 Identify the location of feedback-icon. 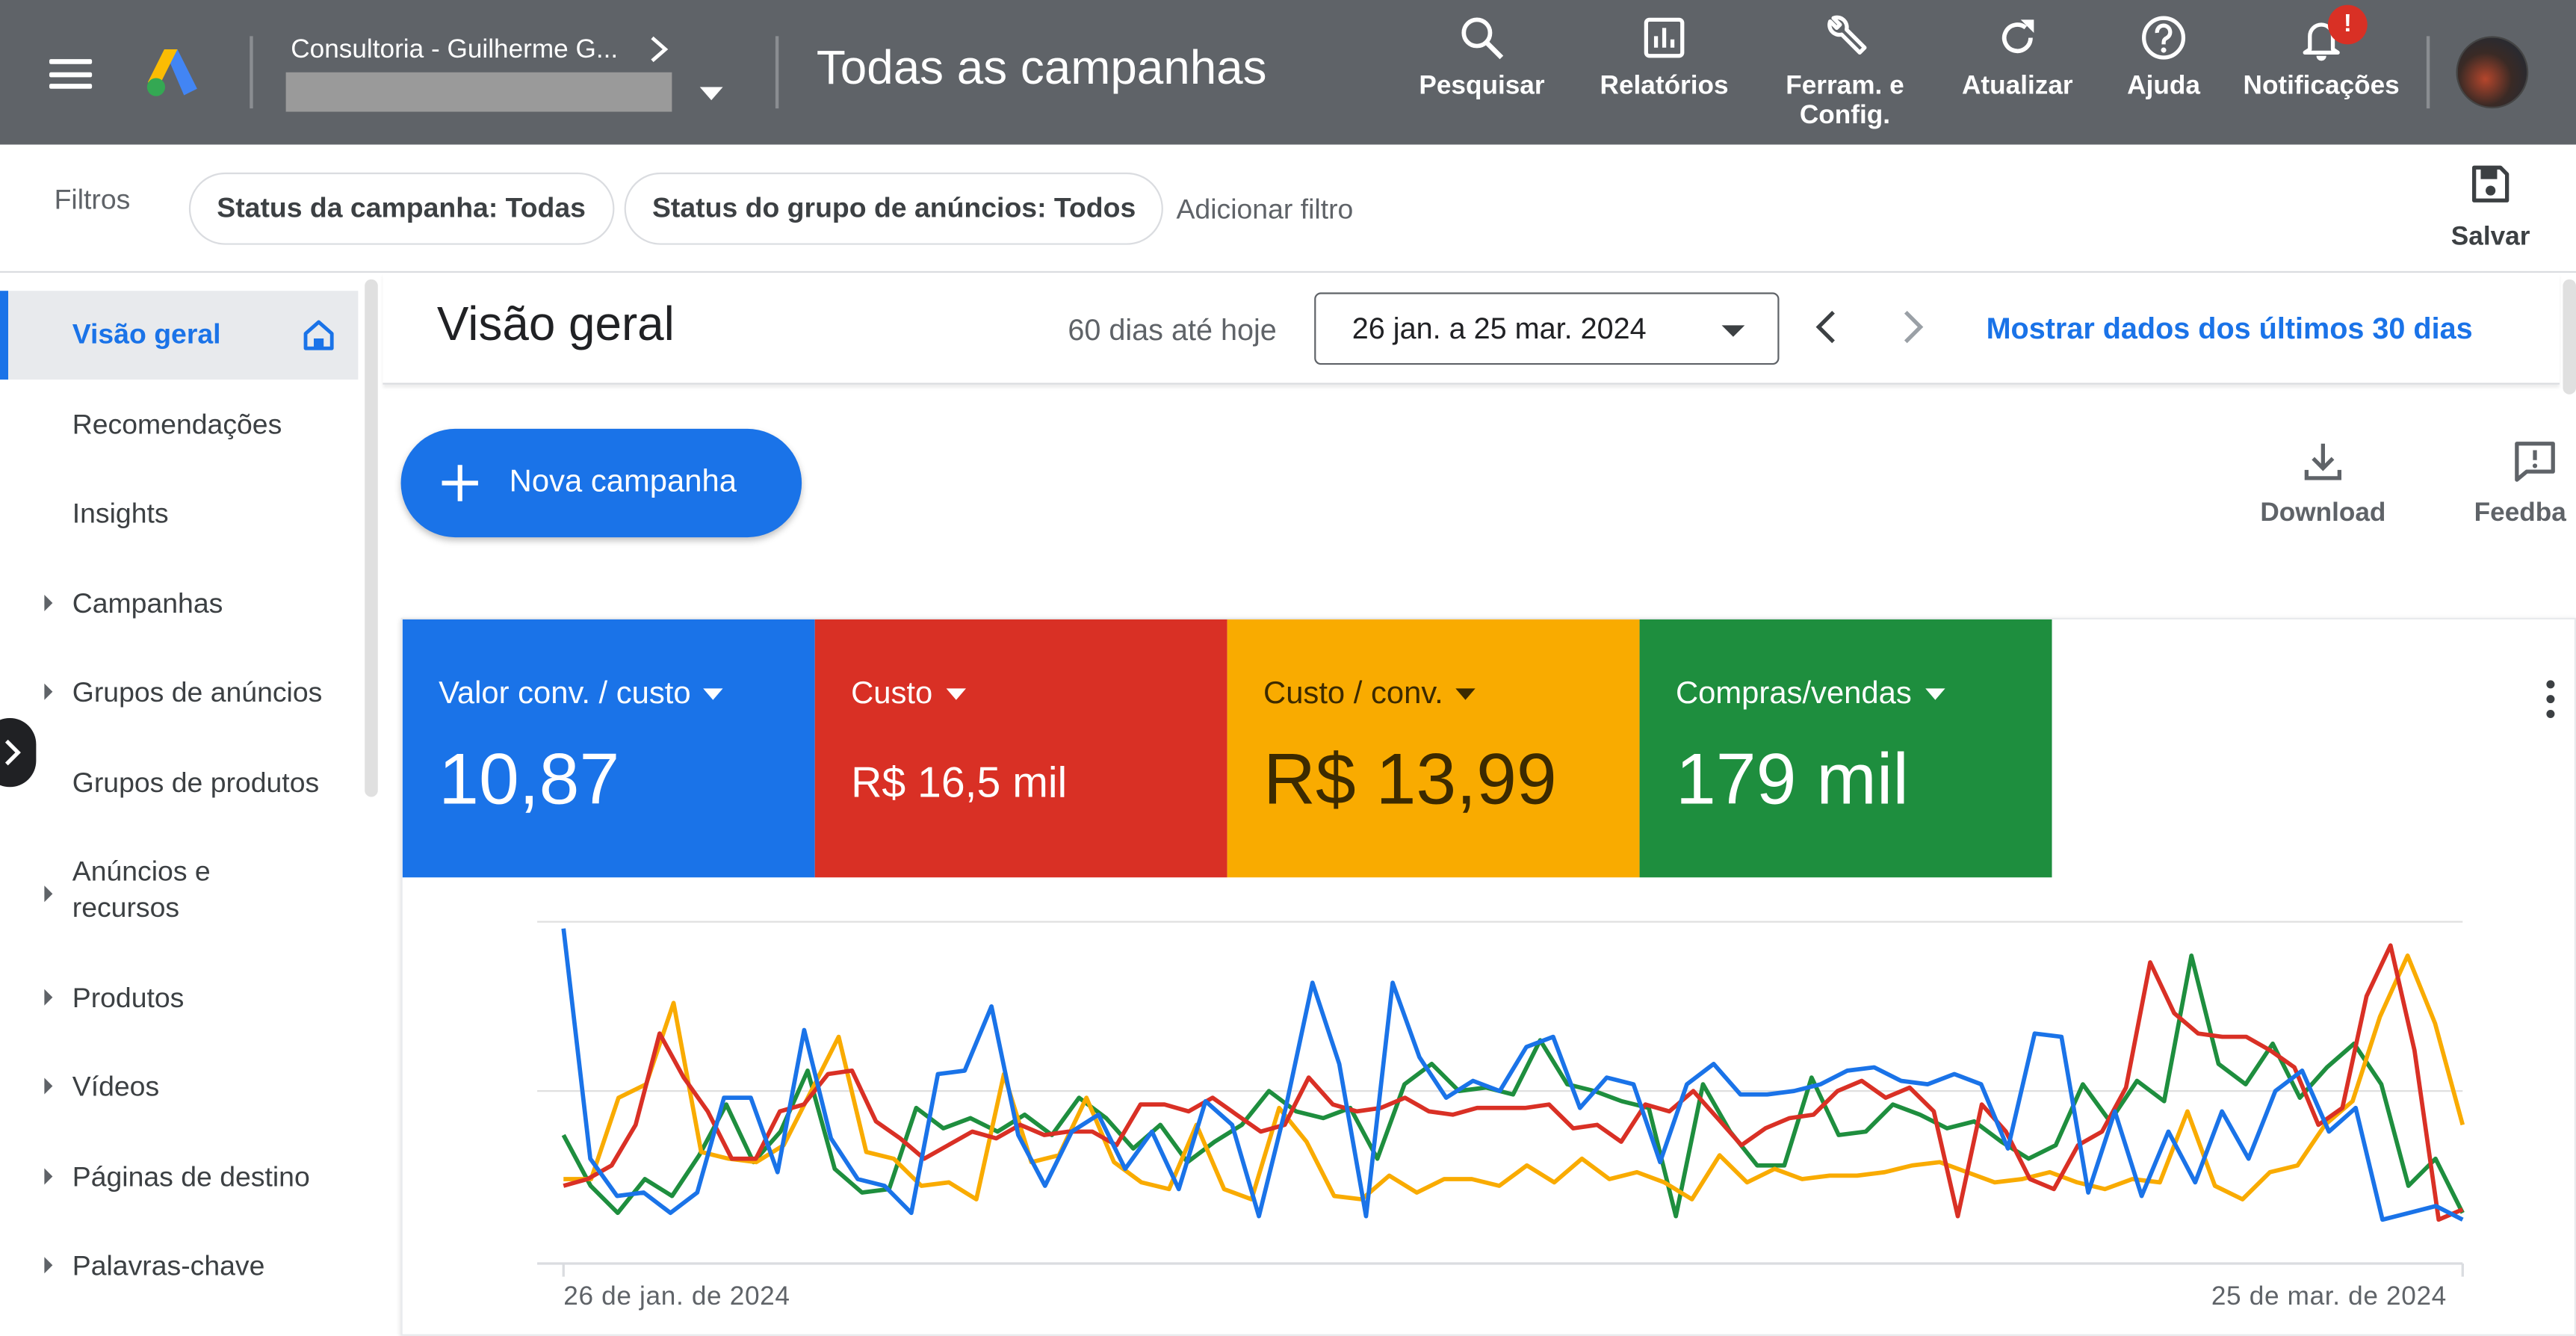
(2535, 462).